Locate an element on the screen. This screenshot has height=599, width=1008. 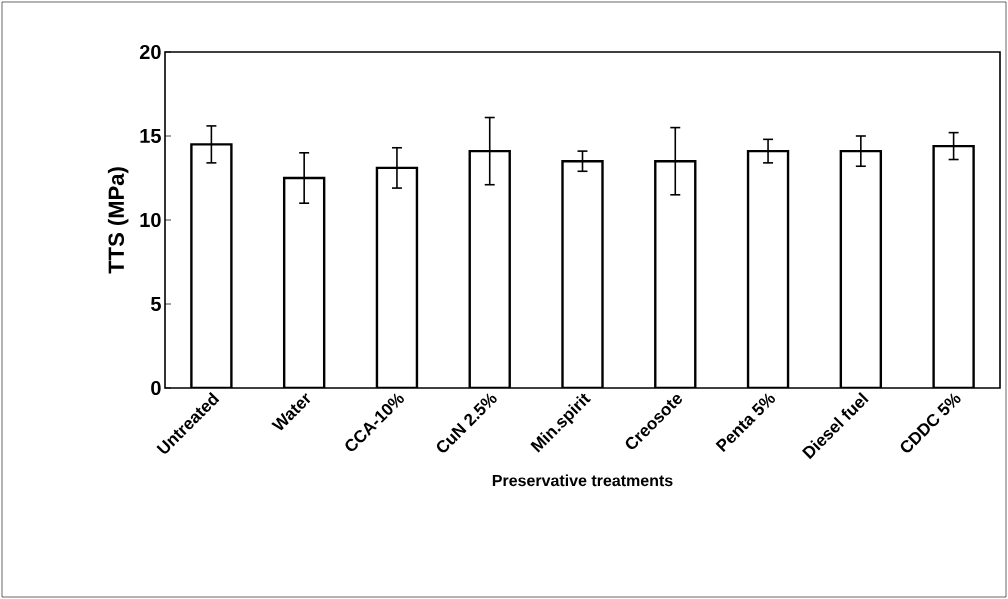
y-tick-label: 5 is located at coordinates (155, 304).